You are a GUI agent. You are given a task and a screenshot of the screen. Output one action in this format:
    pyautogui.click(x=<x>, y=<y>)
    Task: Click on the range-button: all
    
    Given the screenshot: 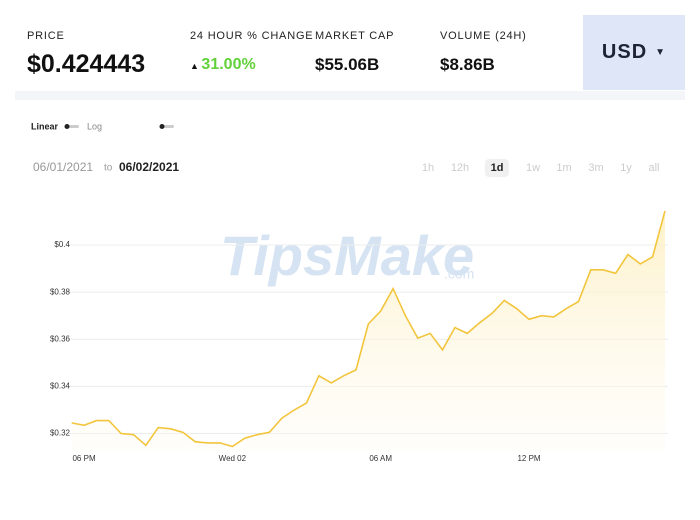 What is the action you would take?
    pyautogui.click(x=653, y=168)
    